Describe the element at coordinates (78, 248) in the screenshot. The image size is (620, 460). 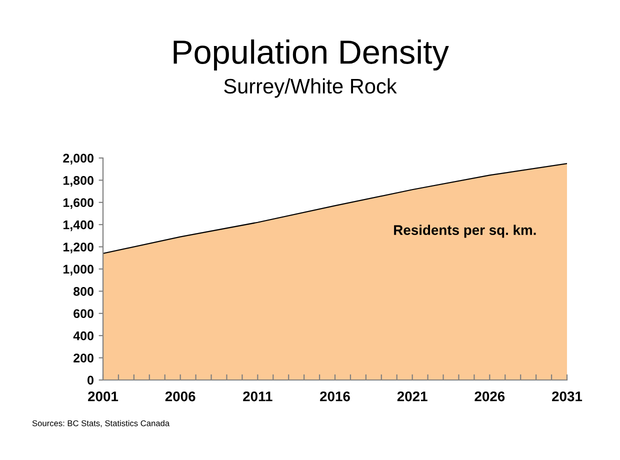
I see `y-tick-label: 1,200` at that location.